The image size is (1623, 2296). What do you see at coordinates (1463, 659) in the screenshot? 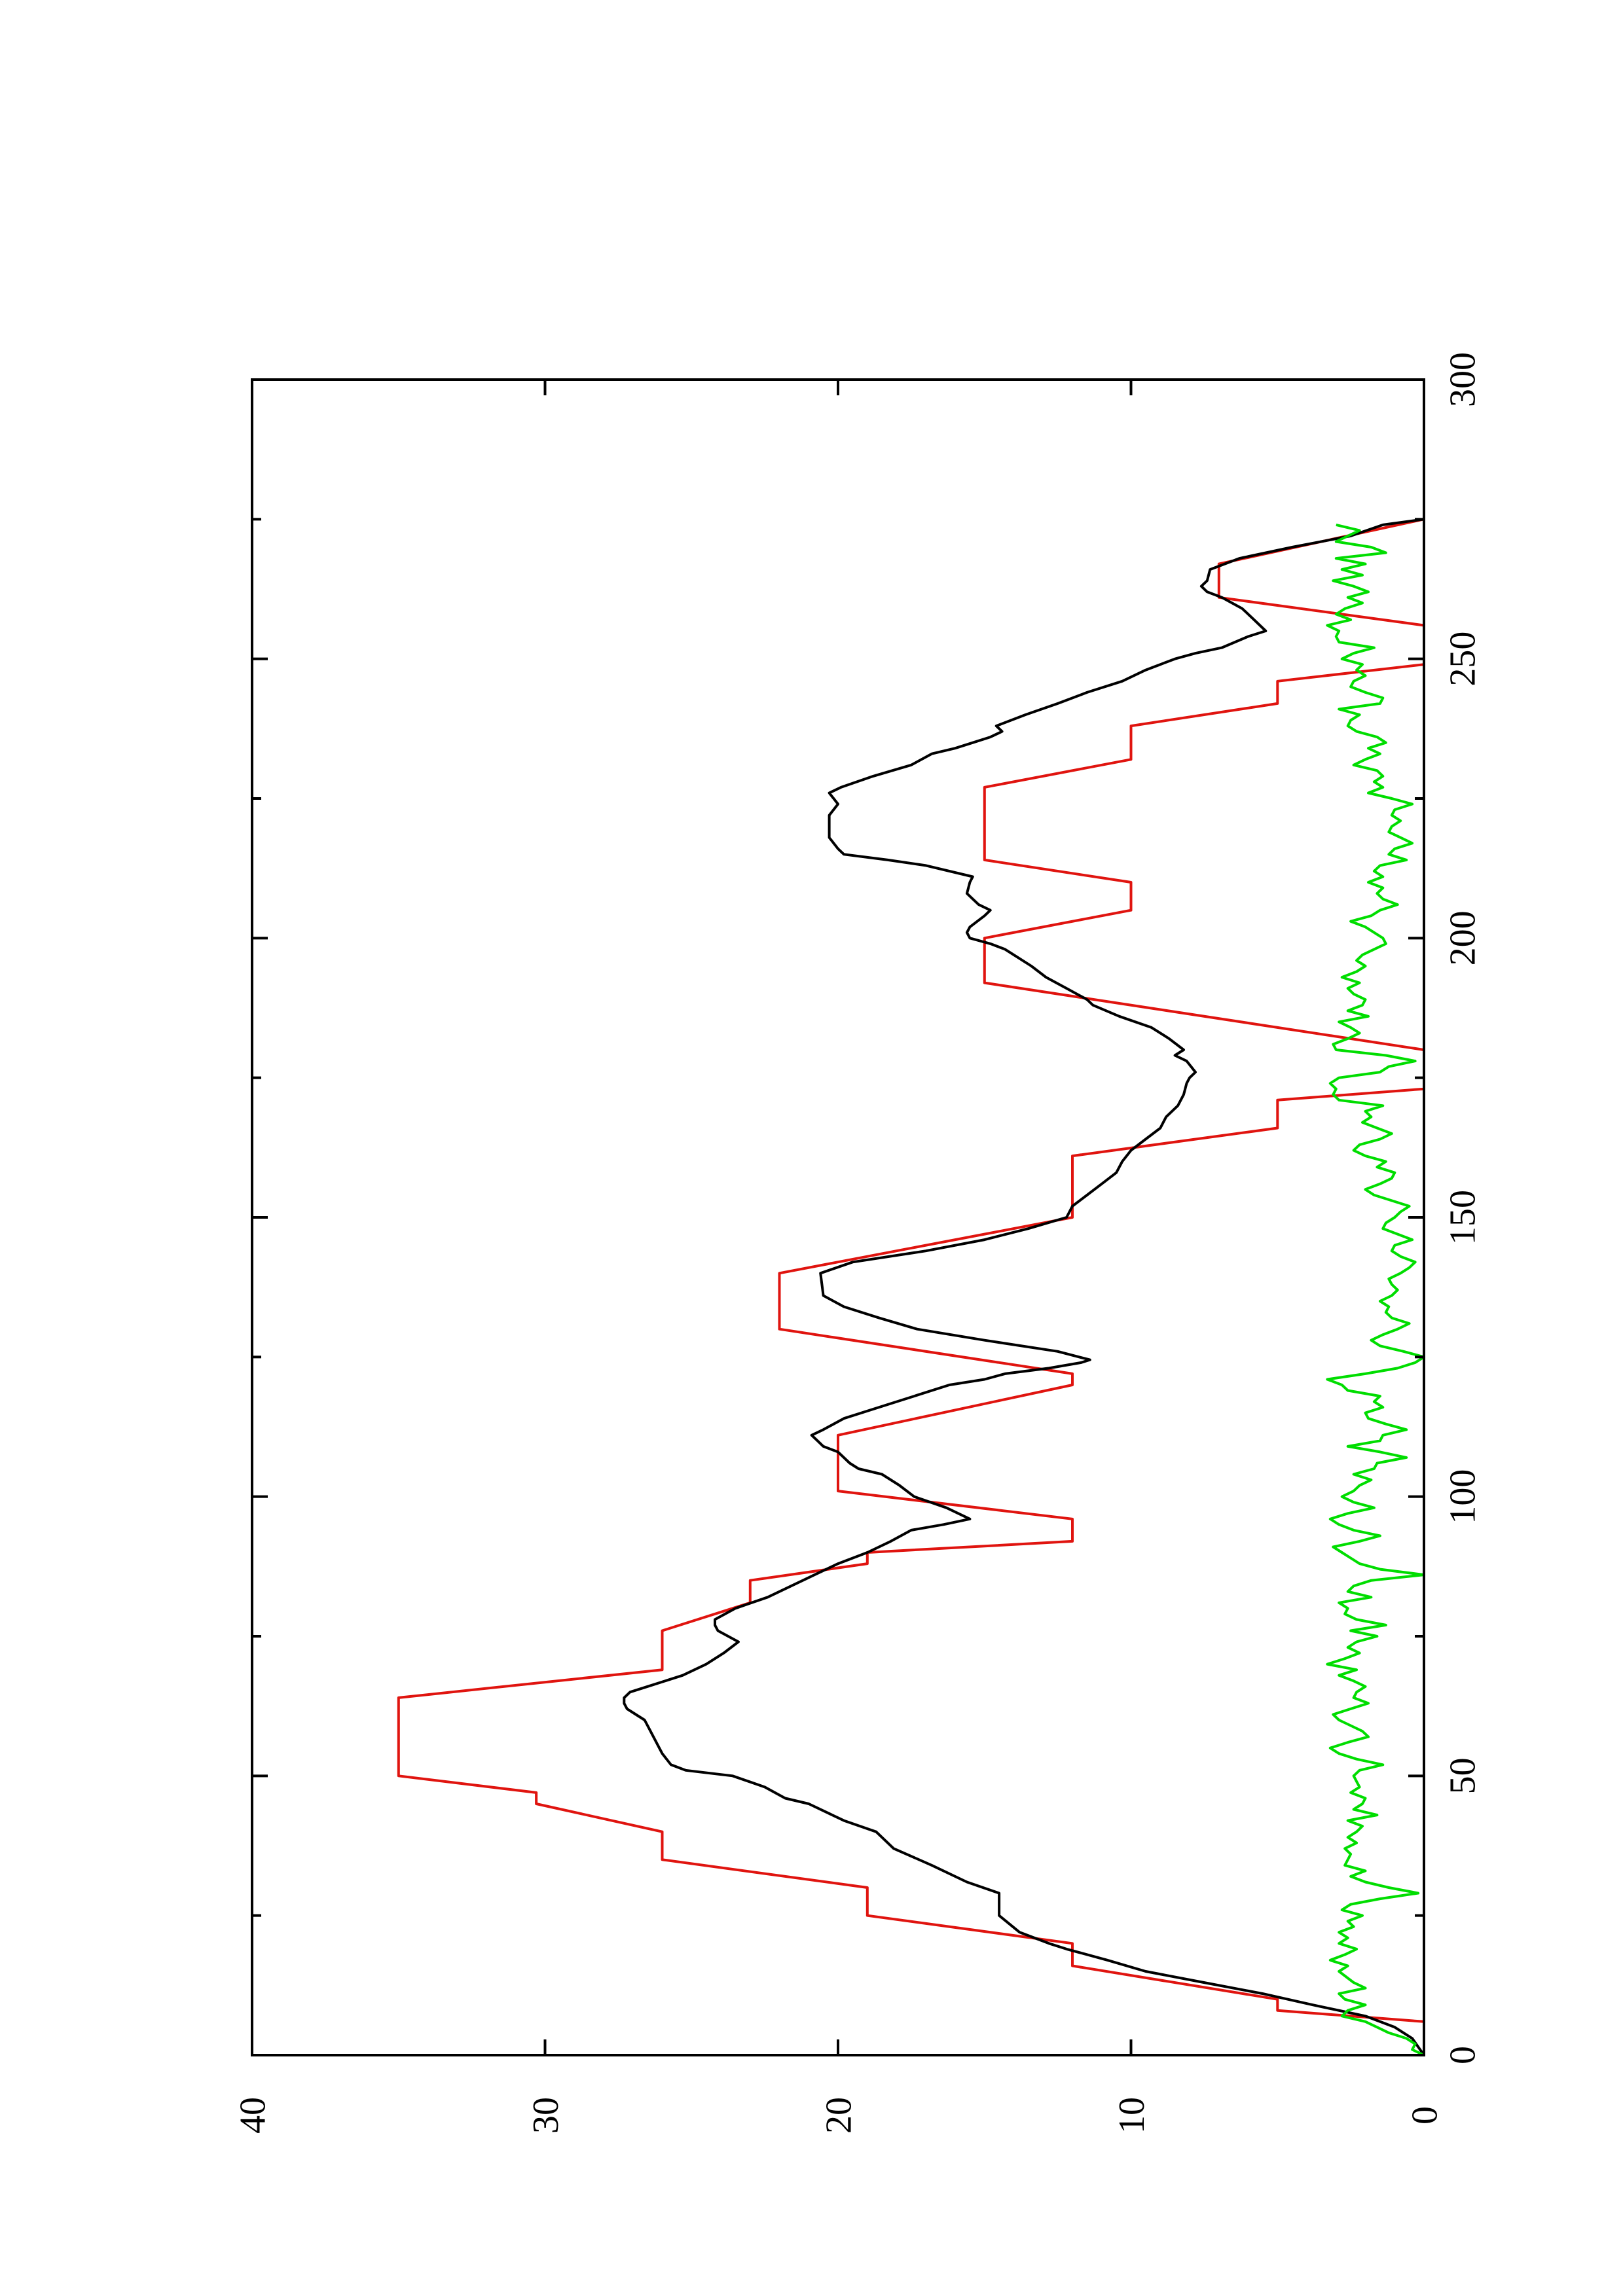
I see `x-tick-label: 250` at bounding box center [1463, 659].